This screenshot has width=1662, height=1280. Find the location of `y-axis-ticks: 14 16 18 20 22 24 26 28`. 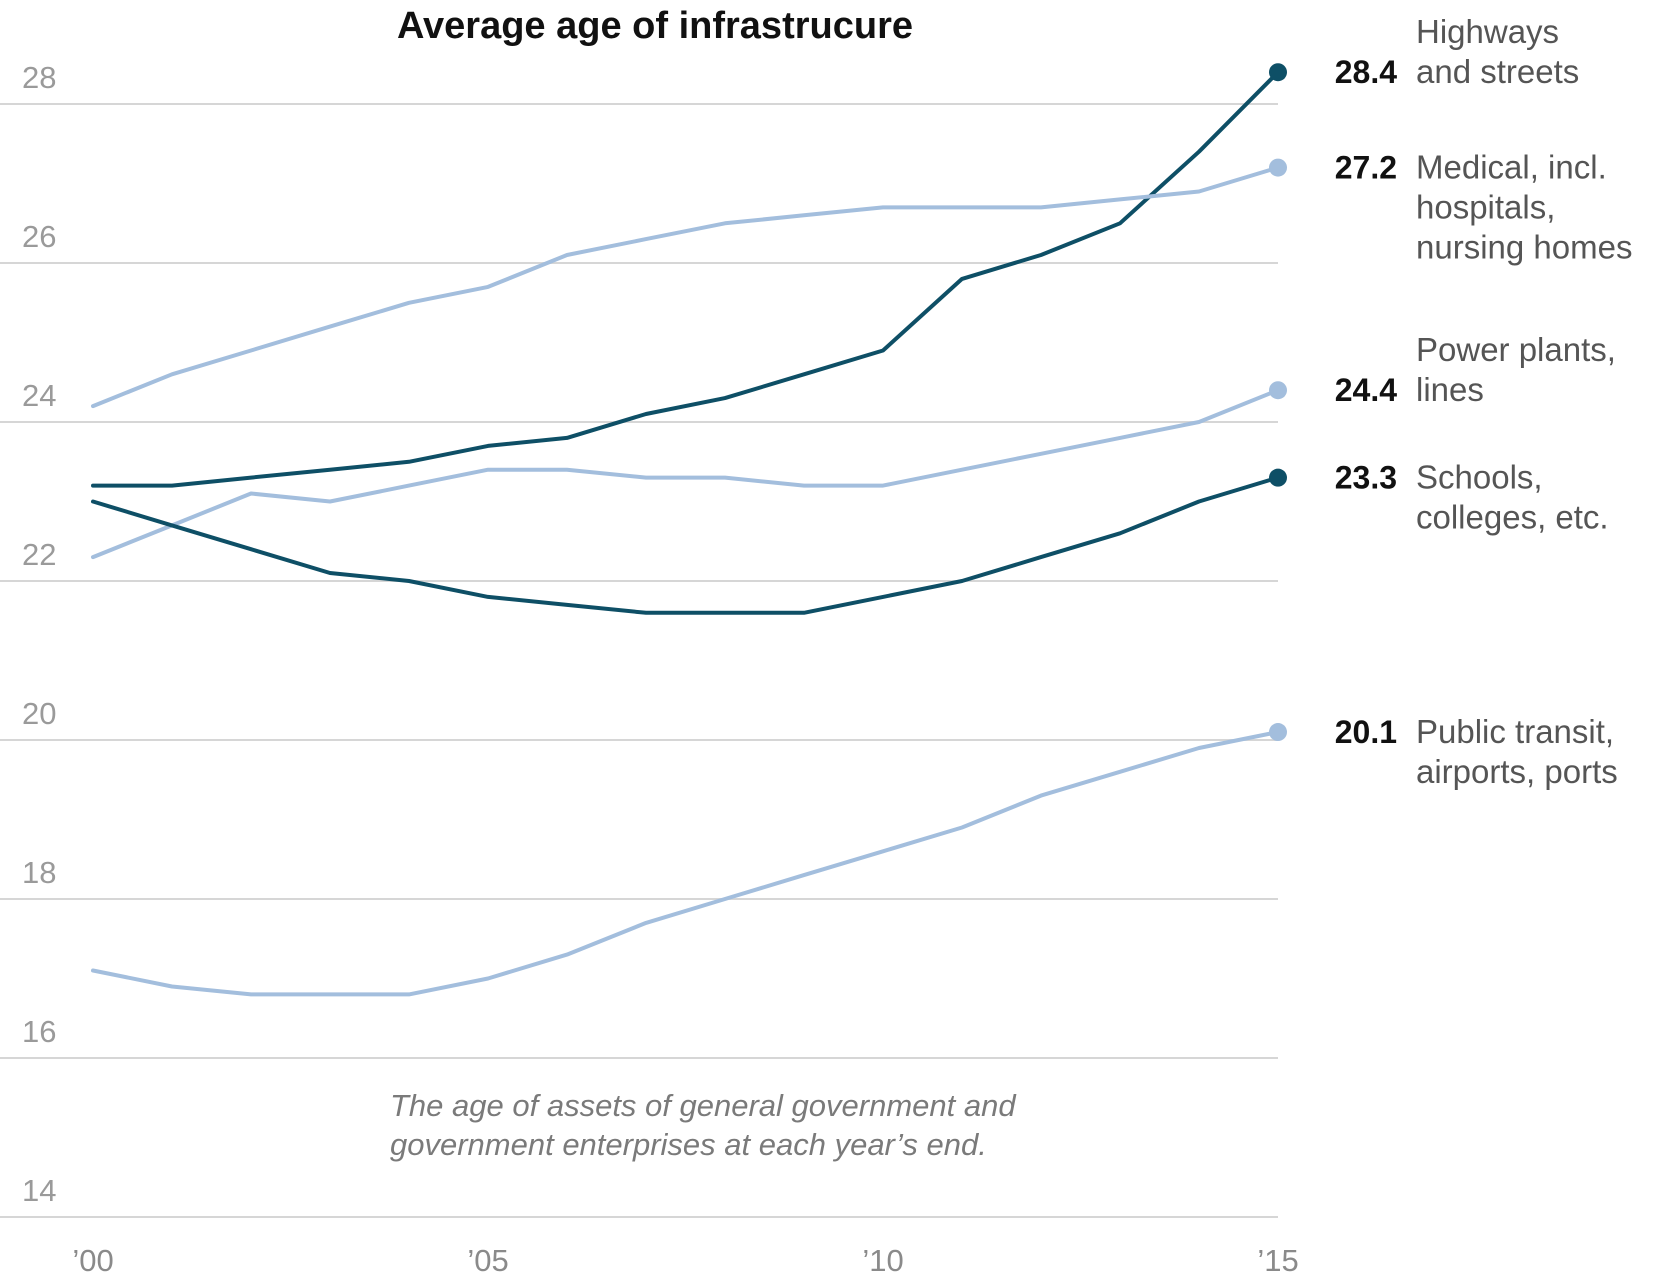

y-axis-ticks: 14 16 18 20 22 24 26 28 is located at coordinates (39, 634).